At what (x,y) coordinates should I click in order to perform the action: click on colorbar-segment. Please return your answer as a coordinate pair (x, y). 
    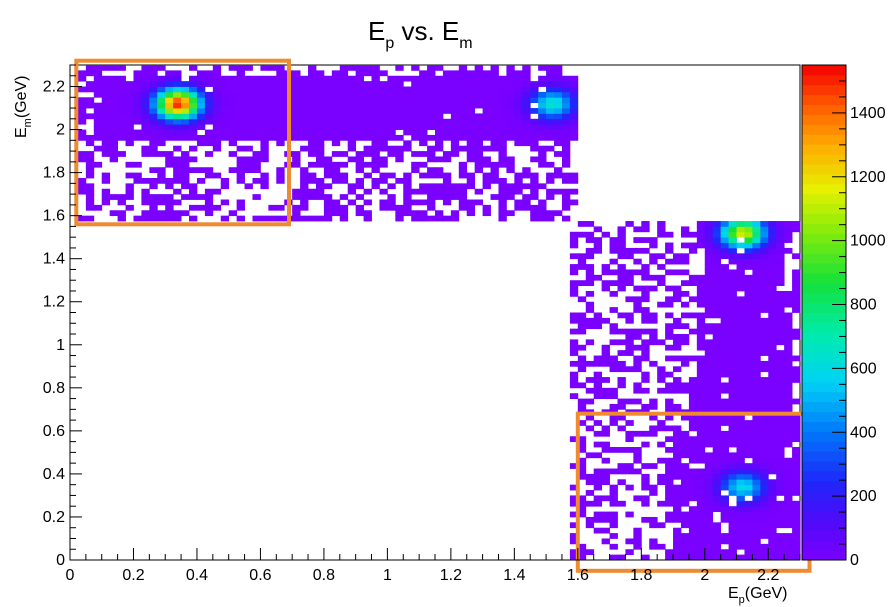
    Looking at the image, I should click on (824, 248).